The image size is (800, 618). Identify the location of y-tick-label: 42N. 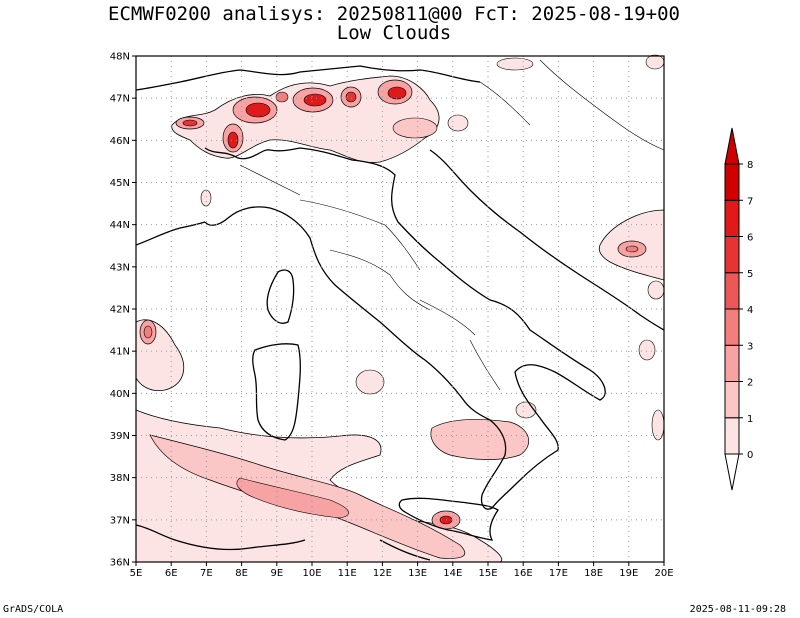
(120, 310).